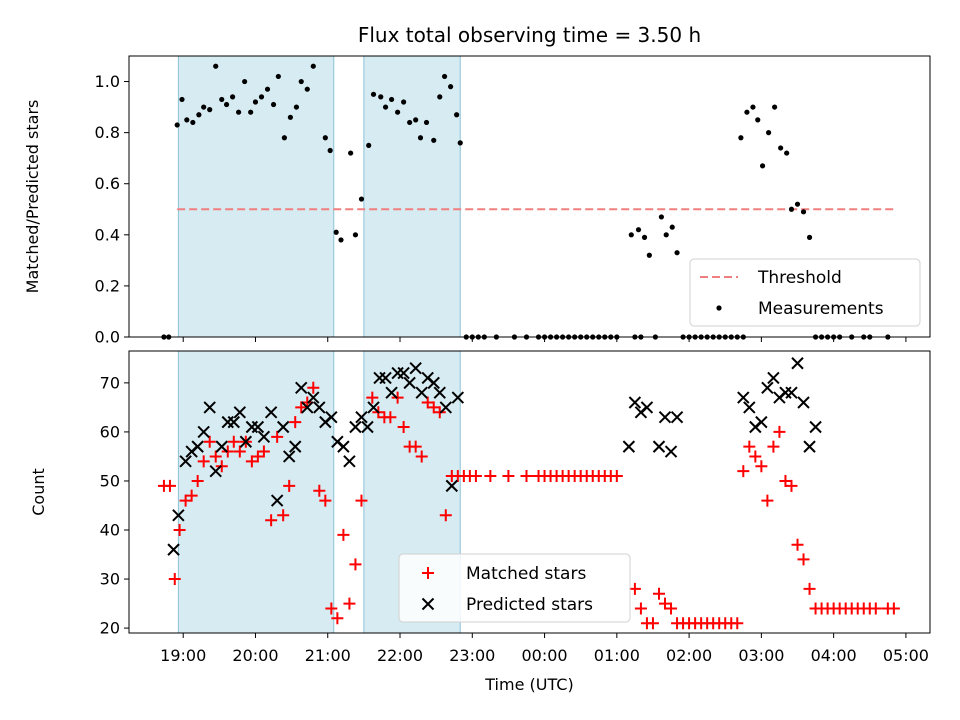 This screenshot has height=720, width=960. Describe the element at coordinates (834, 655) in the screenshot. I see `x-tick-label: 04:00` at that location.